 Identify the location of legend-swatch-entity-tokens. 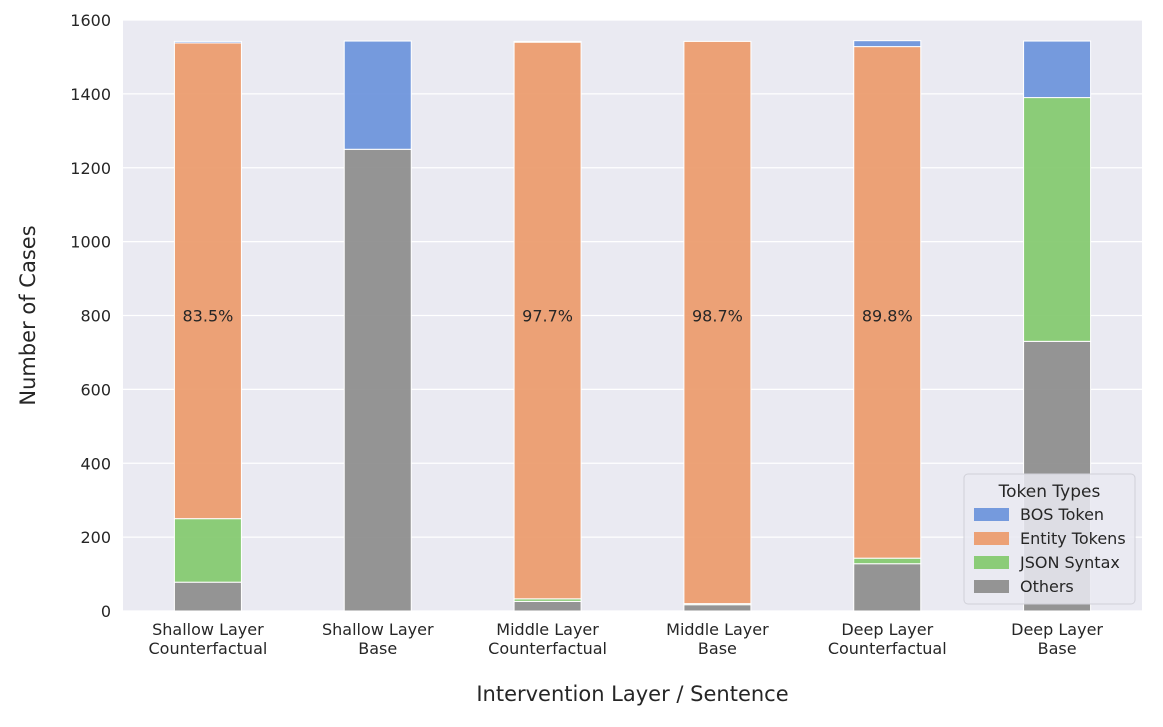
(991, 538).